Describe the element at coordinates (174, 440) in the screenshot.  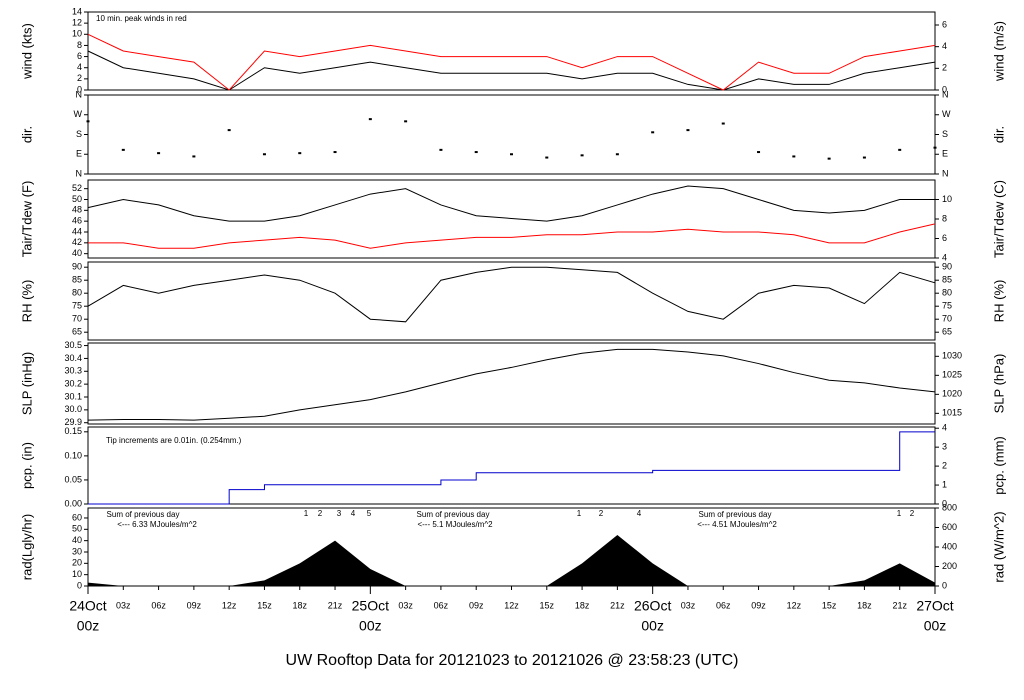
I see `annotation: Tip increments are 0.01in. (0.254mm.)` at that location.